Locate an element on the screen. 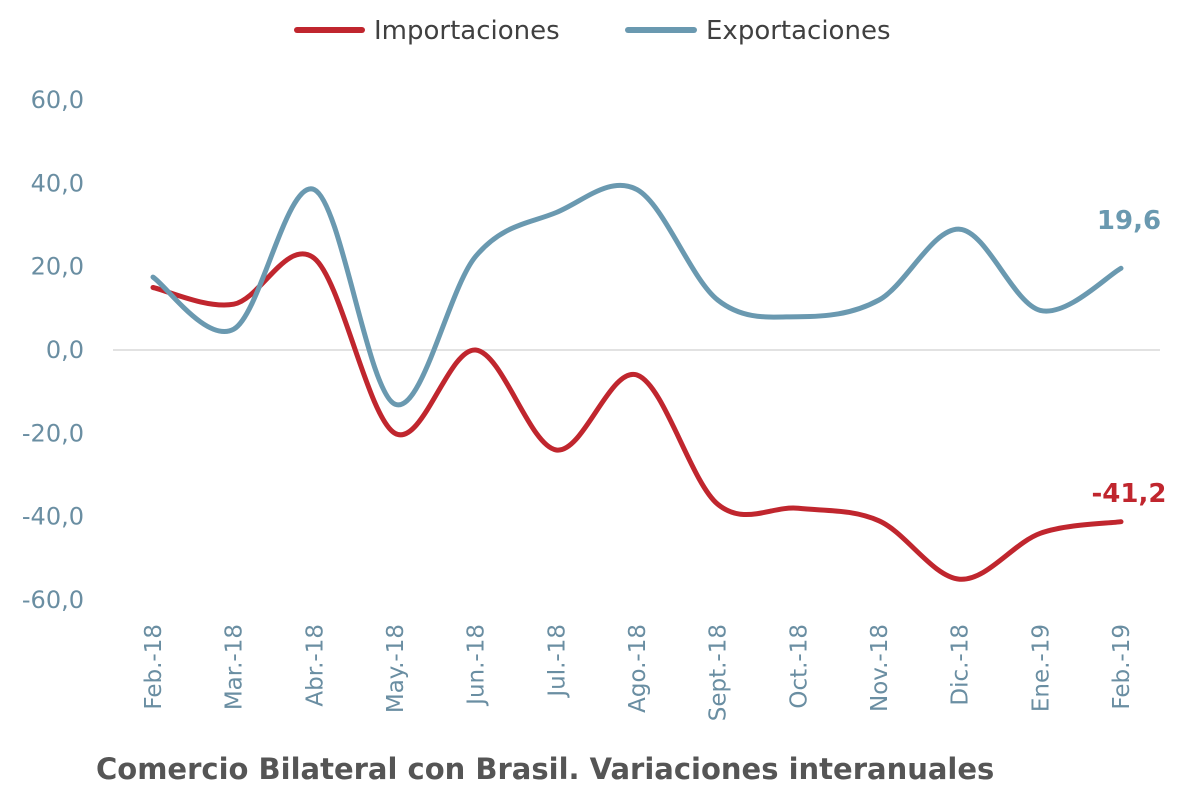 Image resolution: width=1200 pixels, height=800 pixels. y-axis: 60,0 40,0 20,0 0,0 -20,0 -40,0 -60,0 is located at coordinates (53, 350).